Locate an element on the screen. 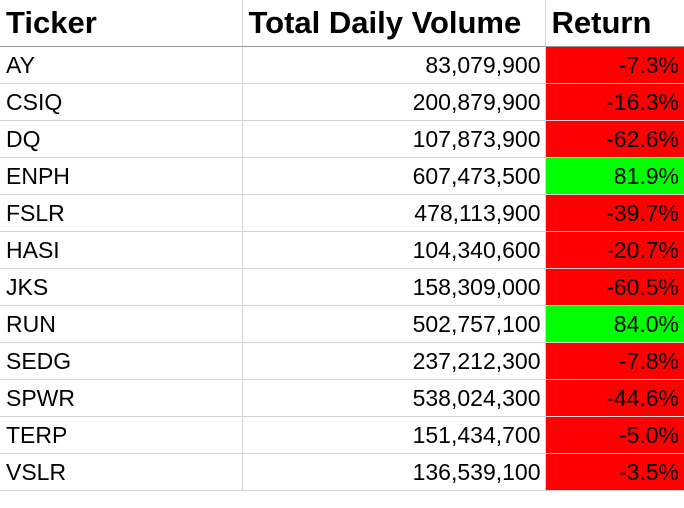 Image resolution: width=684 pixels, height=508 pixels. return-cell: -3.5% is located at coordinates (614, 472).